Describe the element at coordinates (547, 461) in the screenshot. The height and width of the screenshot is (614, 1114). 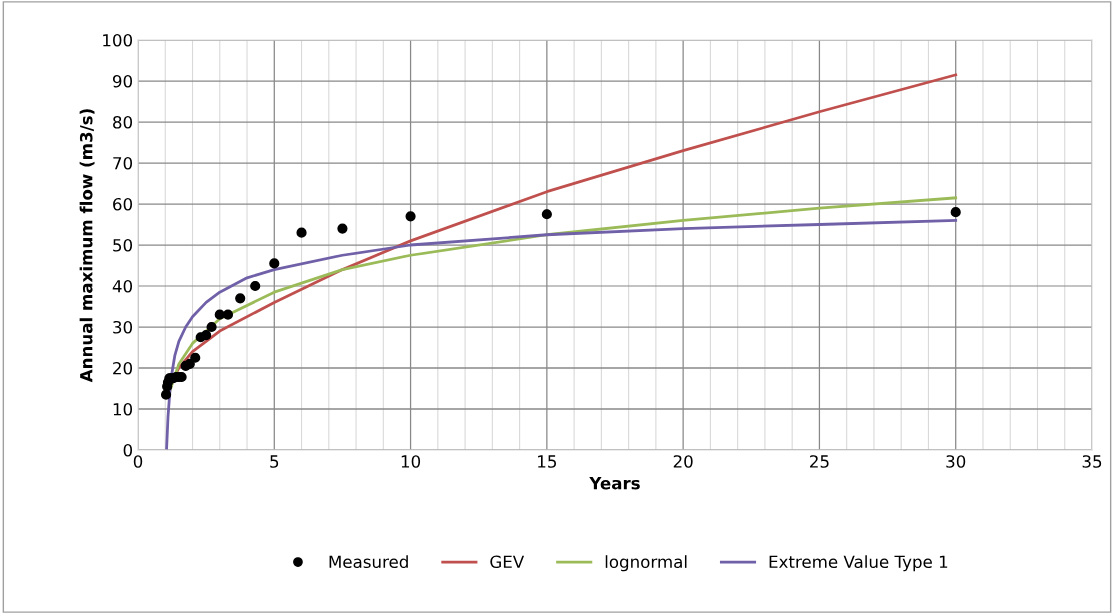
I see `x-tick-label: 15` at that location.